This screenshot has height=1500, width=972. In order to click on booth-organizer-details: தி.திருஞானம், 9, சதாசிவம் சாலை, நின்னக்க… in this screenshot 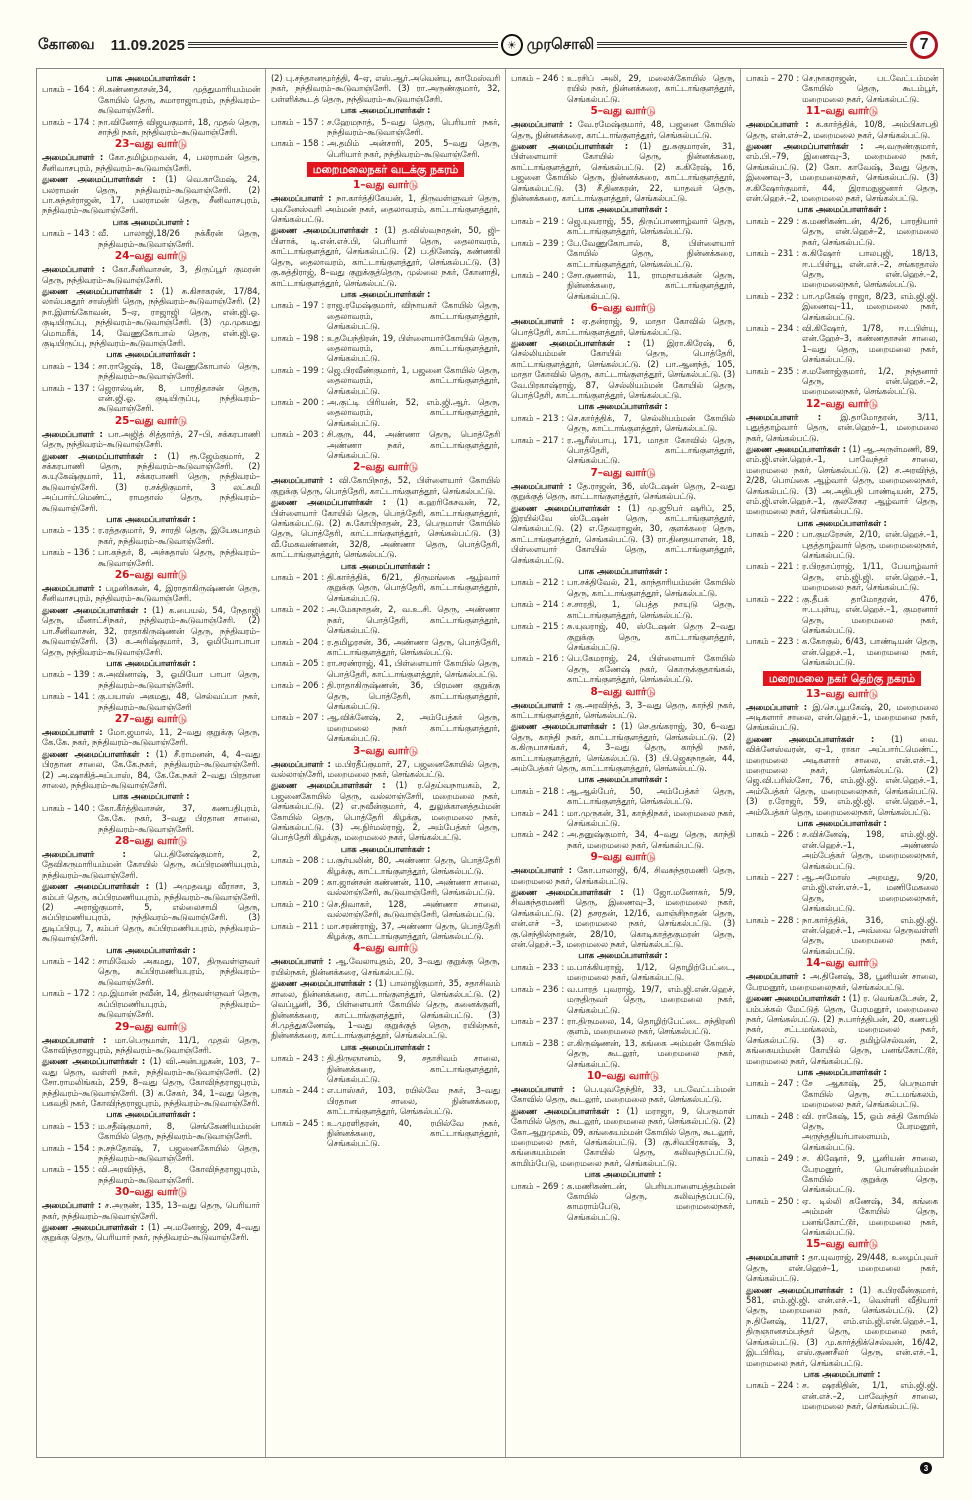, I will do `click(413, 1068)`.